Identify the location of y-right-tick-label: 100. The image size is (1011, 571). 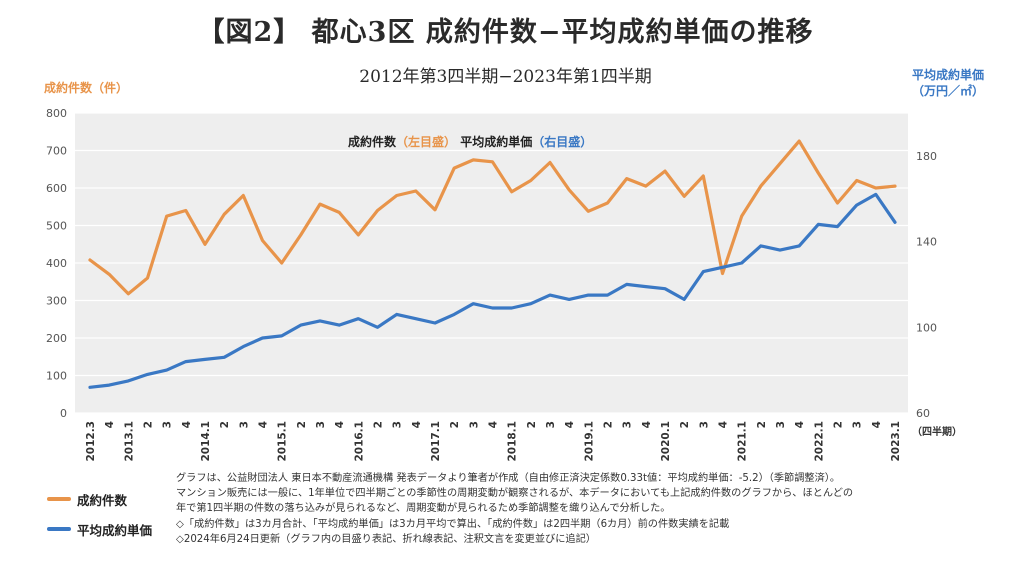
(926, 327).